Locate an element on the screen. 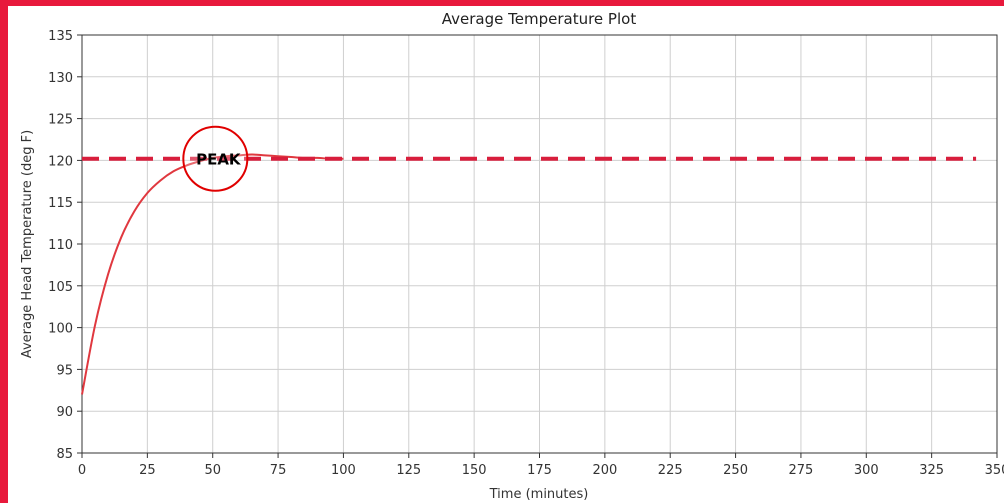  x-tick-label: 150 is located at coordinates (474, 470).